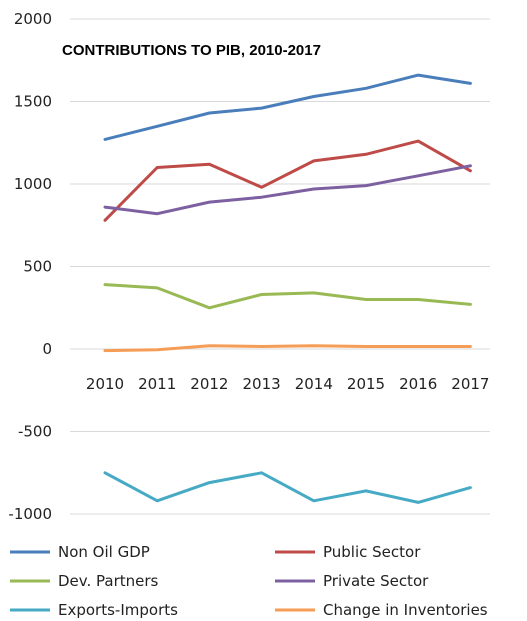 This screenshot has width=527, height=621. I want to click on legend-label: Non Oil GDP, so click(104, 552).